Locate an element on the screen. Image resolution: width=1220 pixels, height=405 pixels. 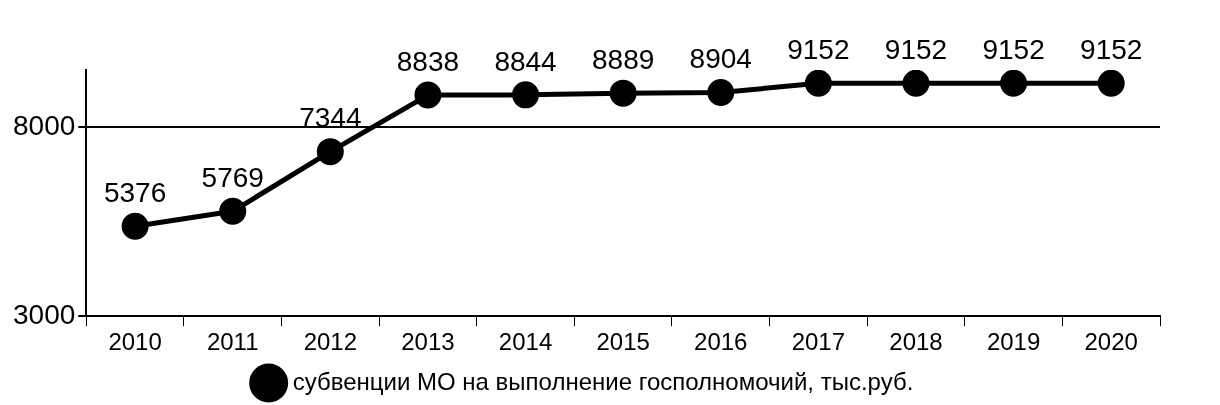
data-label: 8889 is located at coordinates (623, 59).